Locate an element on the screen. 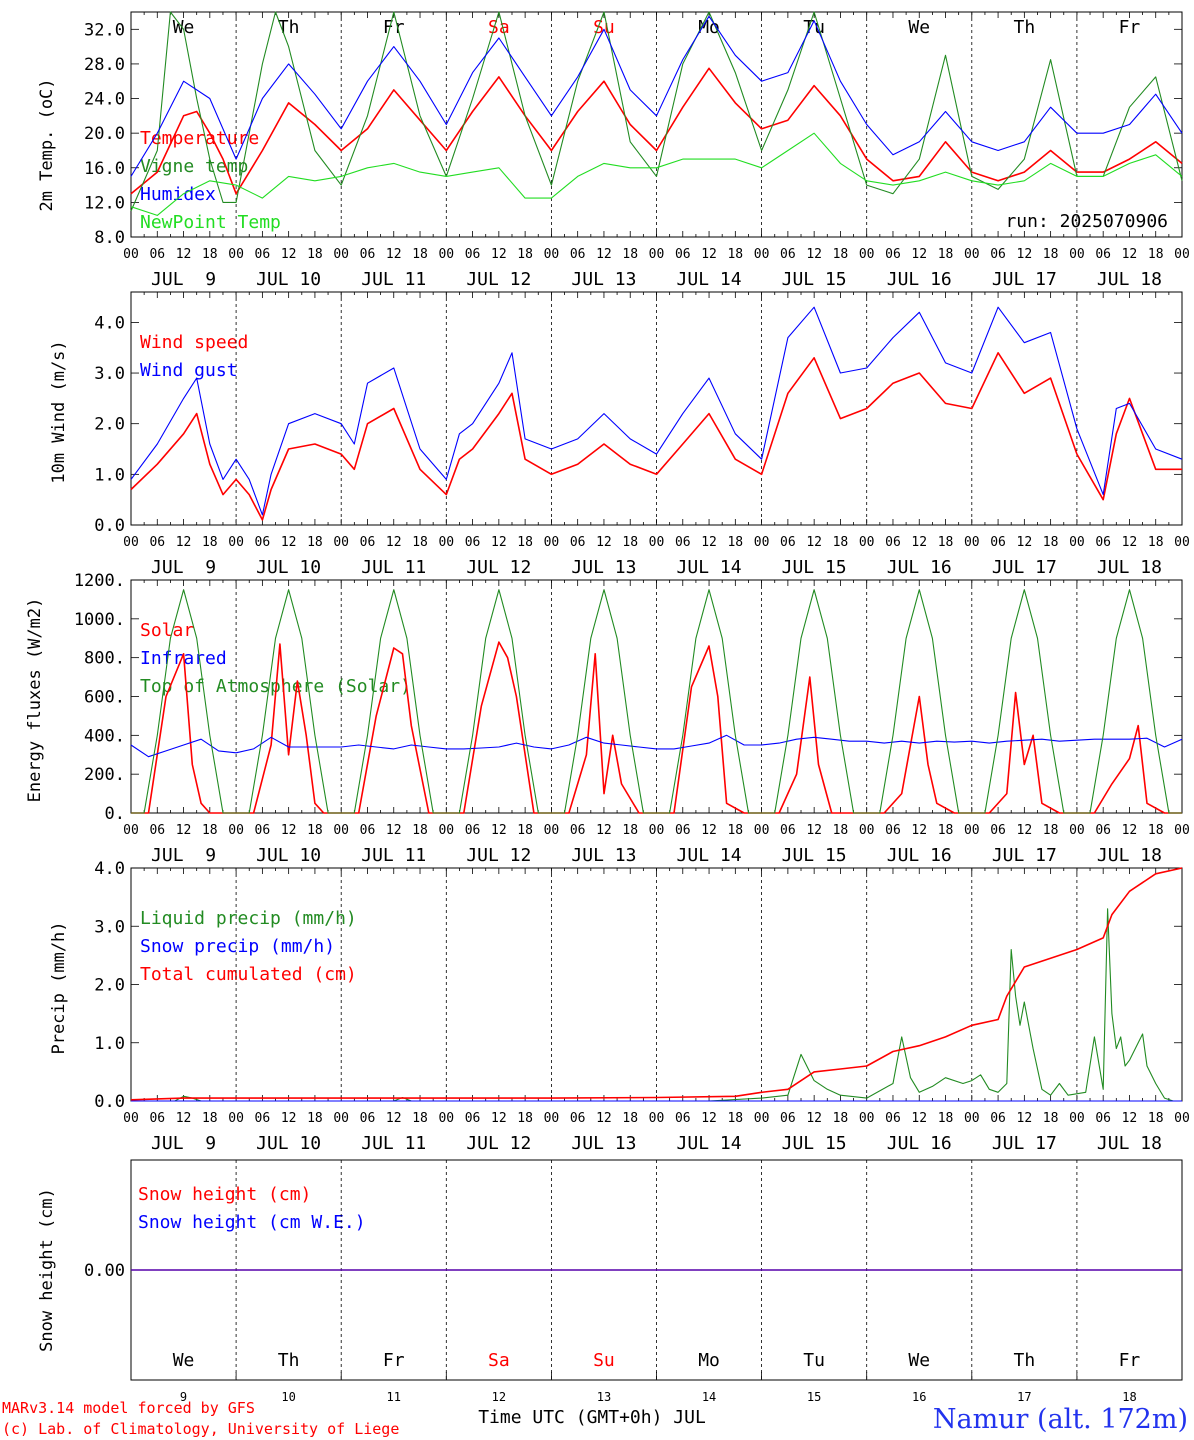  legend-vigne-temp: Vigne temp is located at coordinates (194, 166).